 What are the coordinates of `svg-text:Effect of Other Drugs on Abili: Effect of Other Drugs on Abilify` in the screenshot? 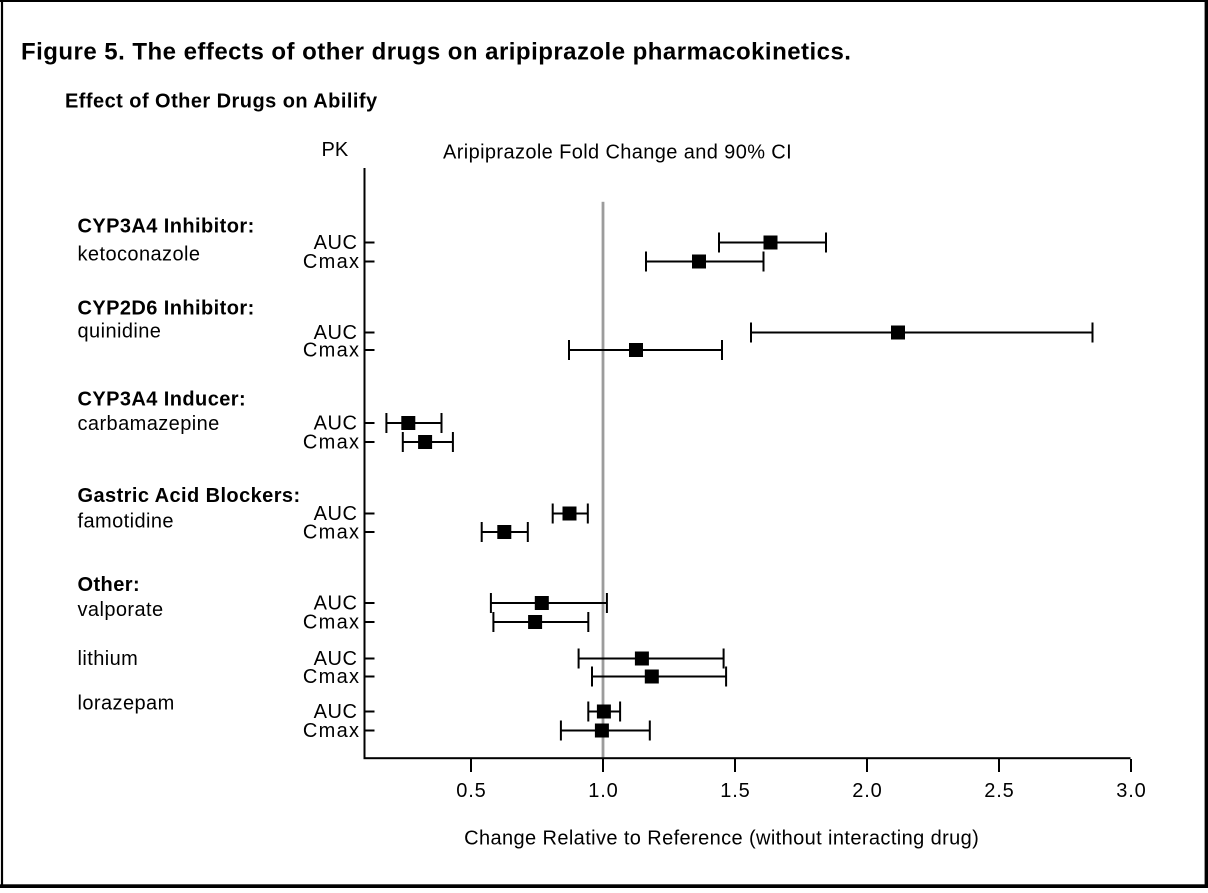 It's located at (221, 101).